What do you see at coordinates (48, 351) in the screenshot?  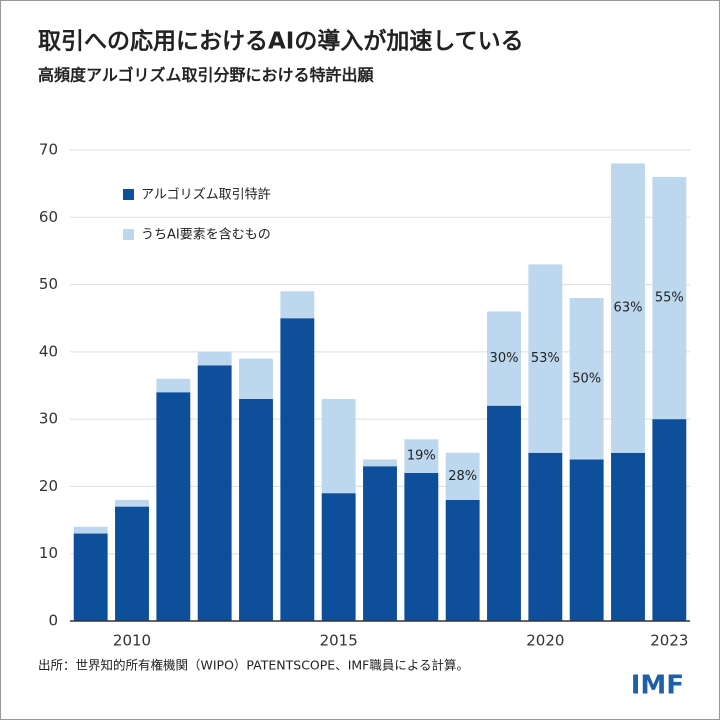 I see `y-tick-label: 40` at bounding box center [48, 351].